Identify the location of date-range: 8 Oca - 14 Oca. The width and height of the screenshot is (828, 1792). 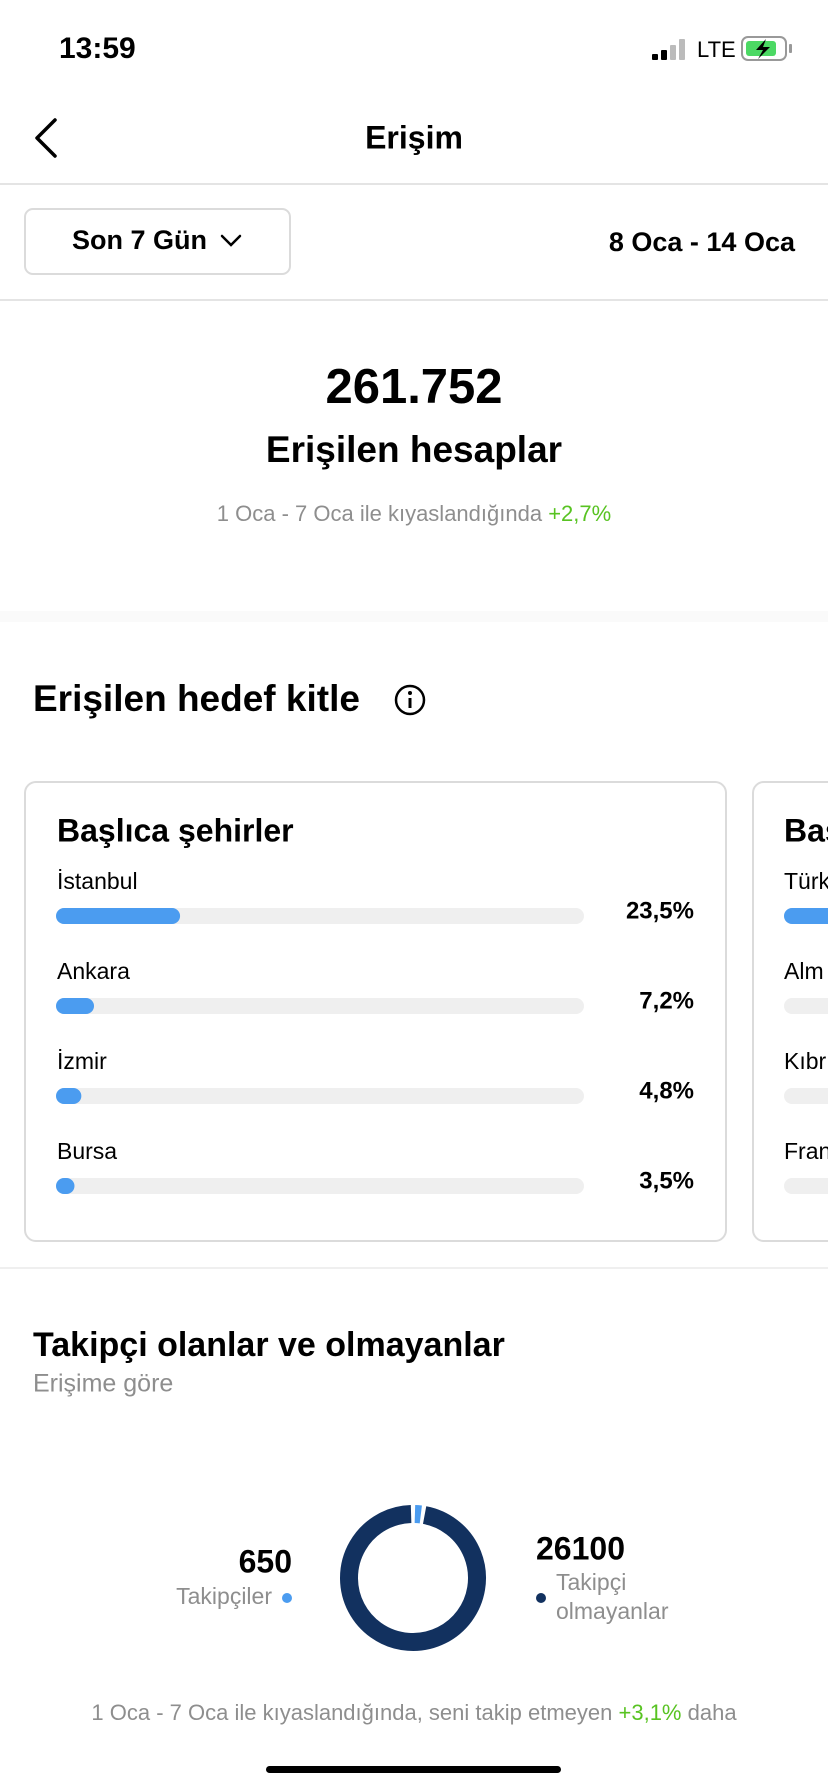
(702, 242).